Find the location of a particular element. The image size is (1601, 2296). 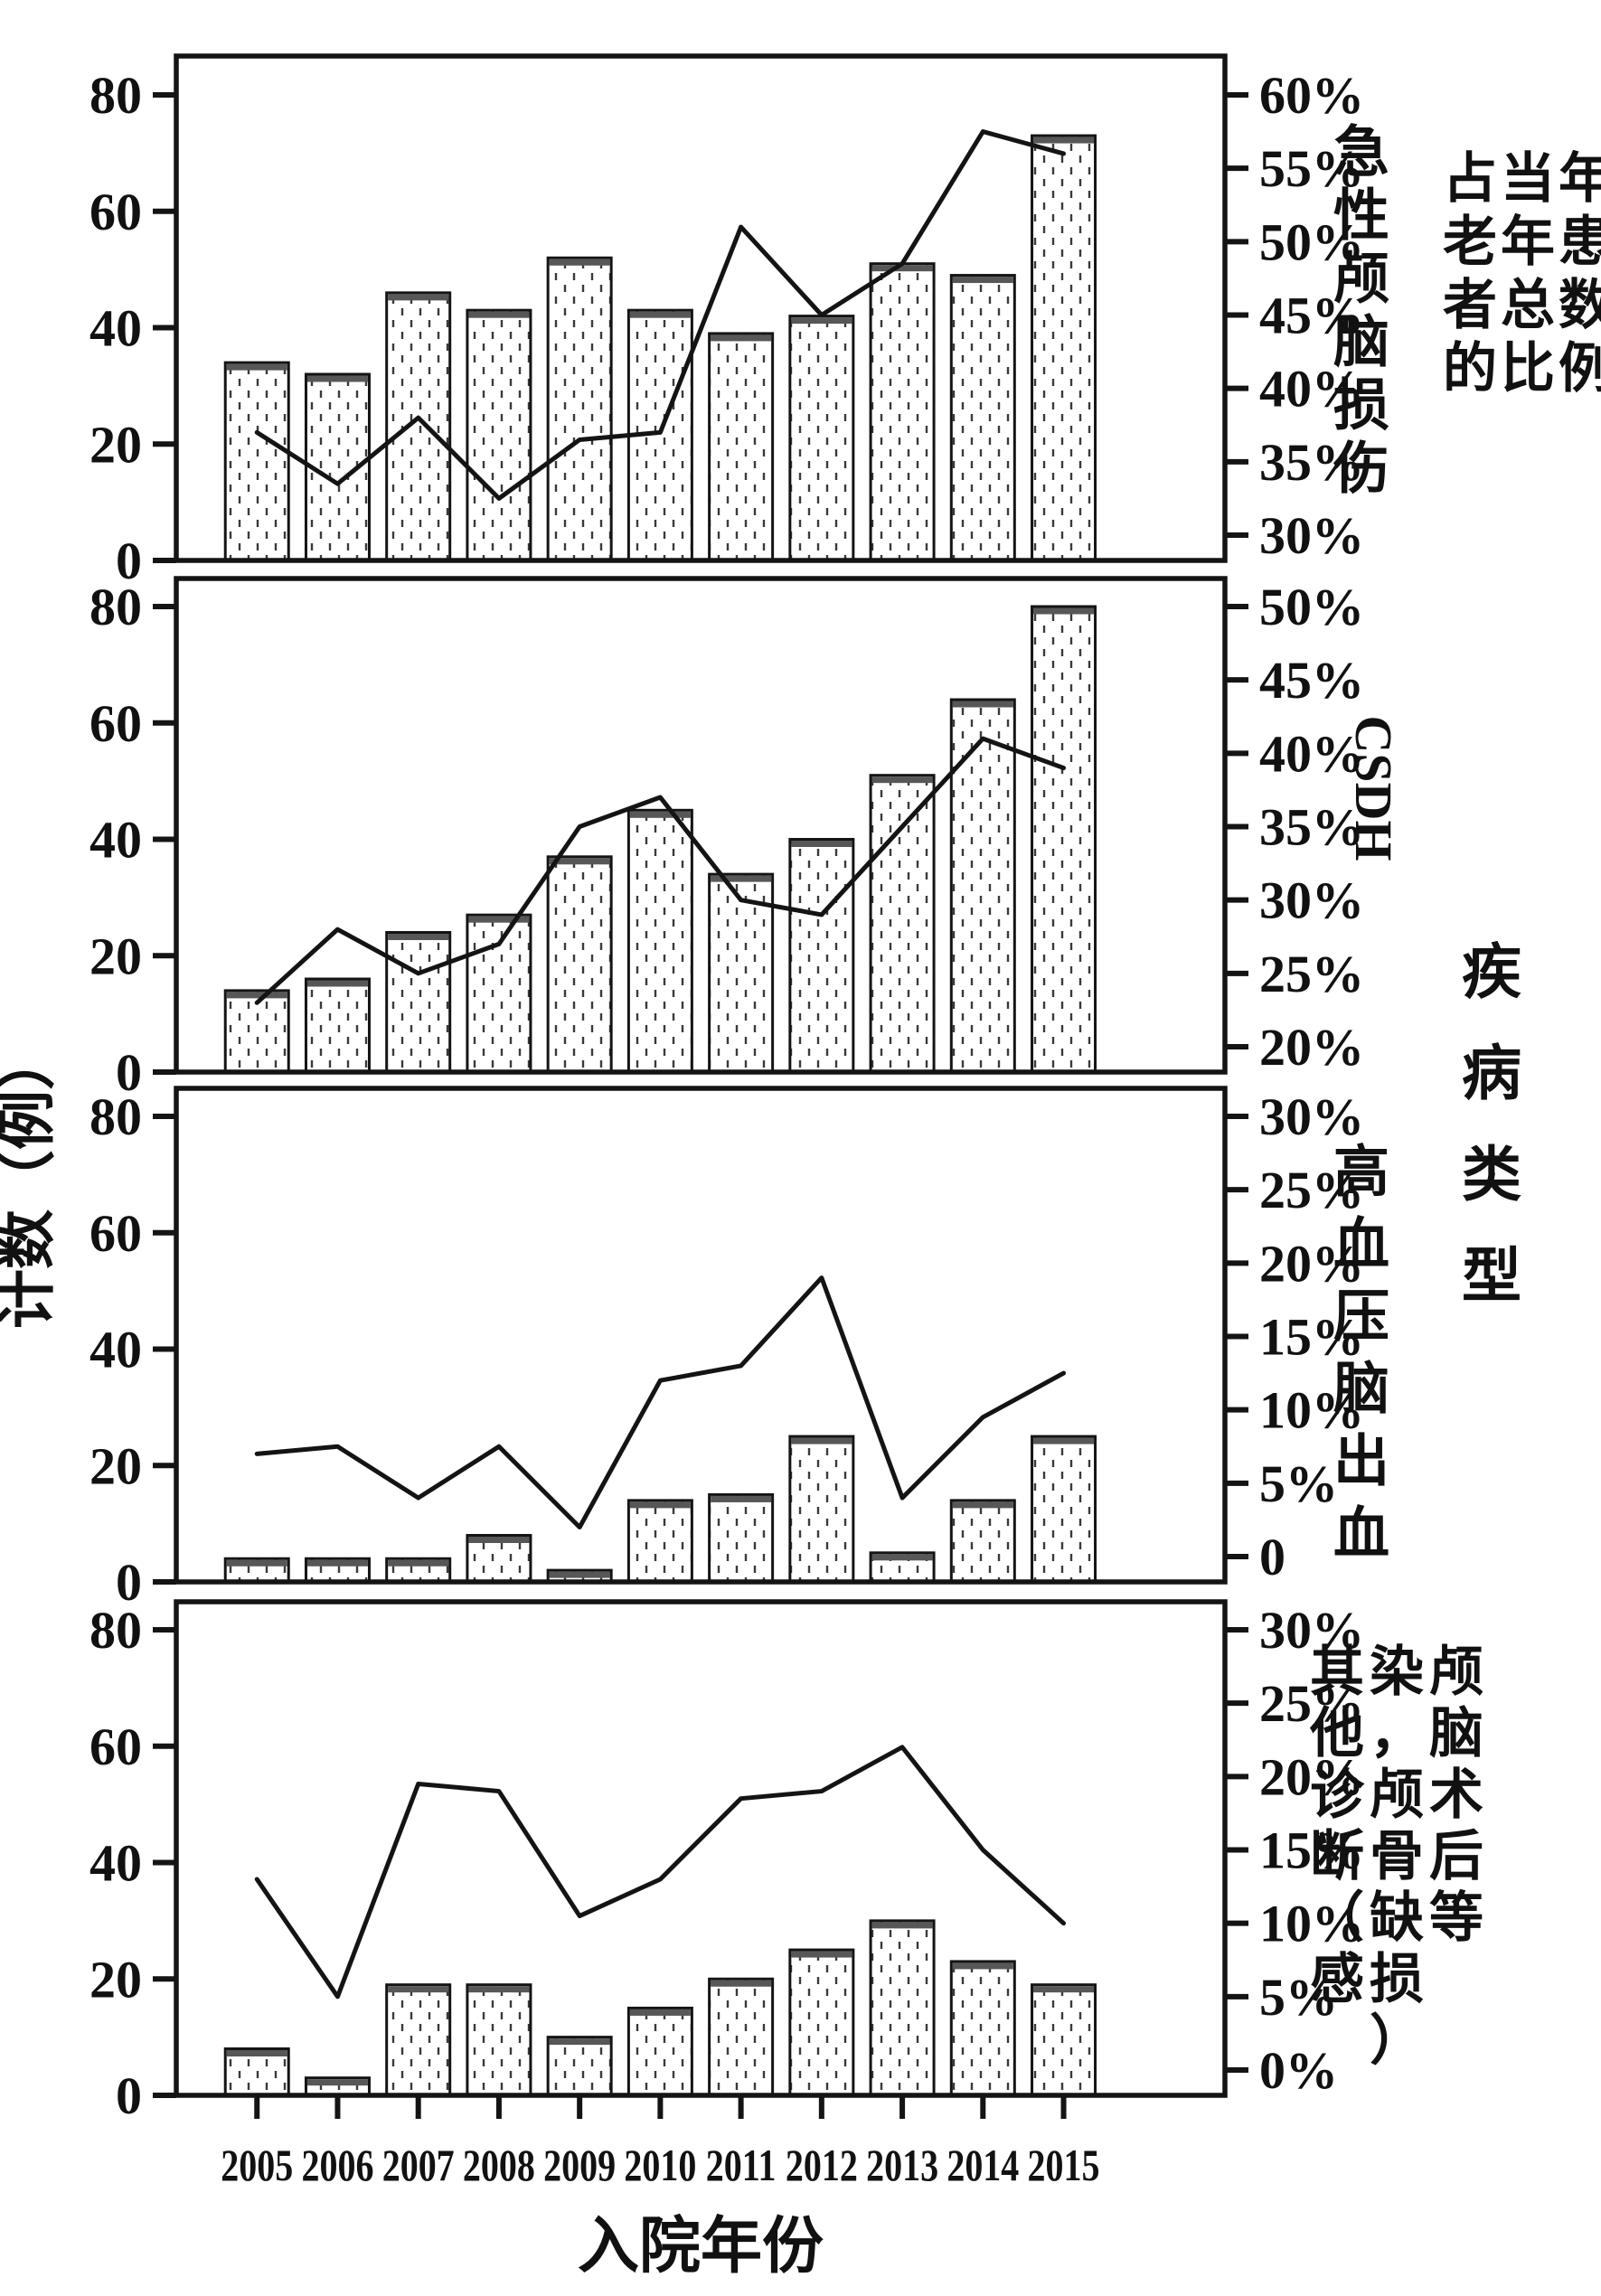

svg-text: 病 is located at coordinates (1491, 1074).